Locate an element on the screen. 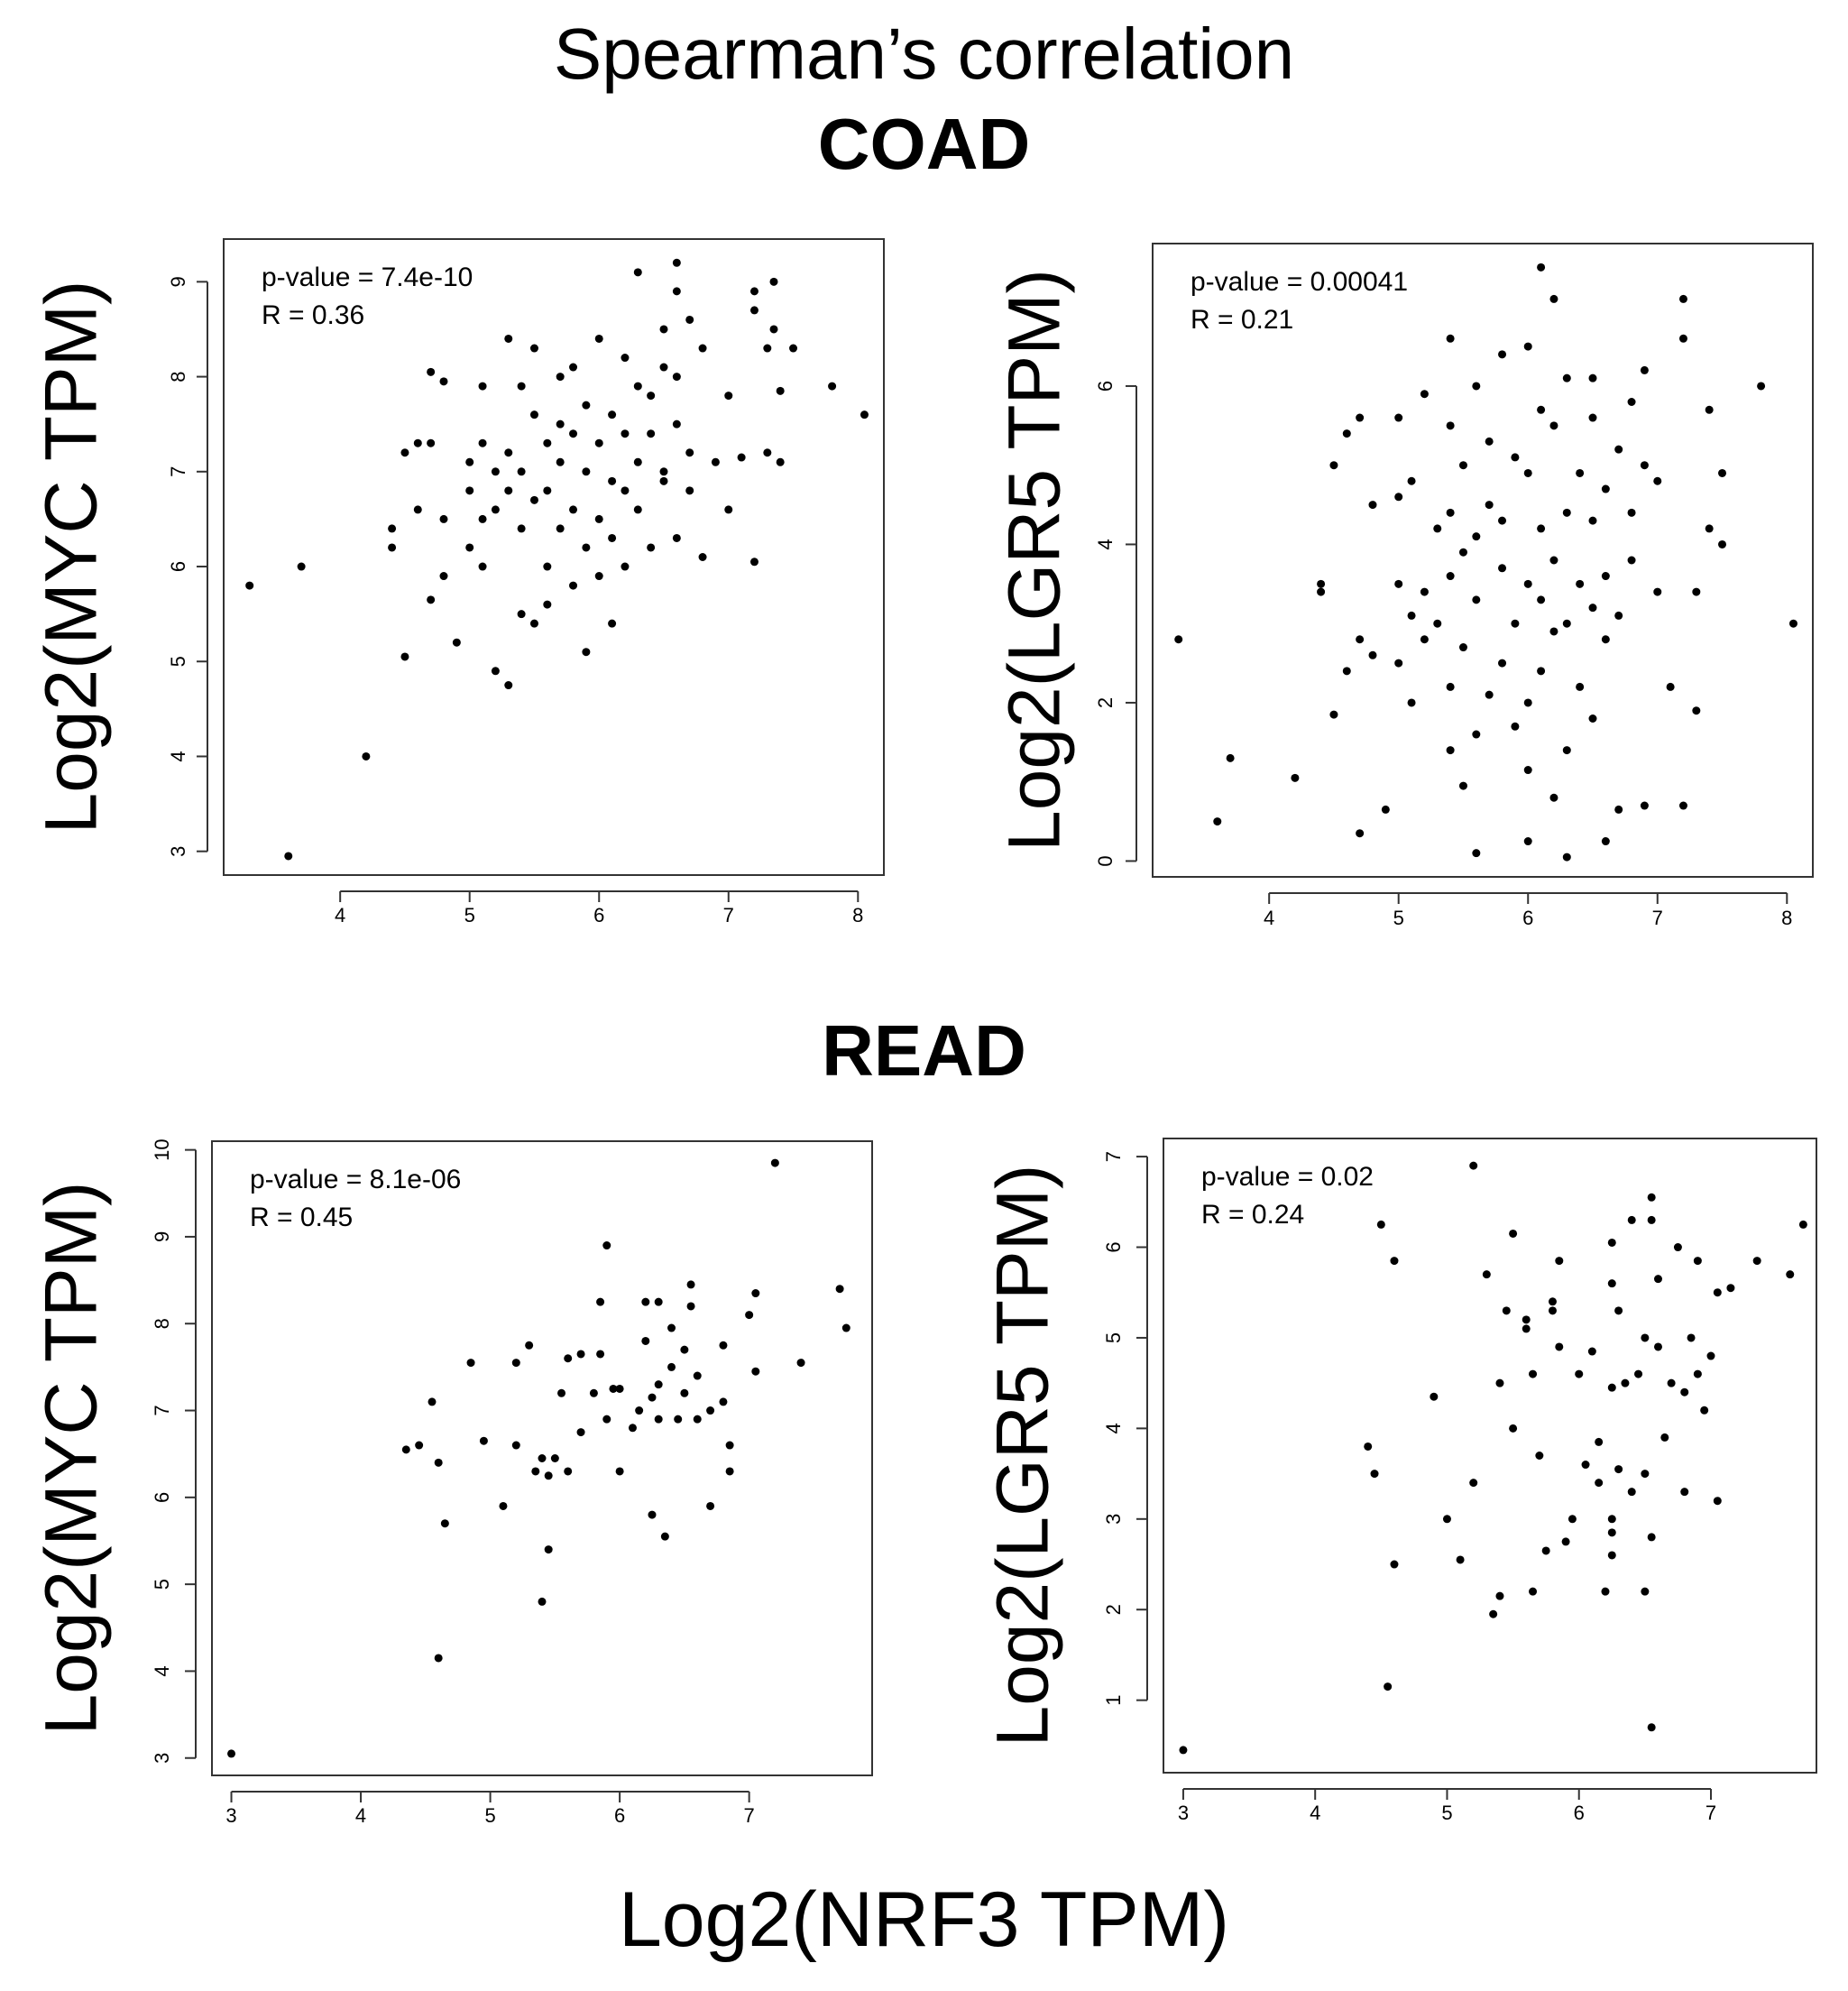  x-tick-label: 5 is located at coordinates (1447, 1813).